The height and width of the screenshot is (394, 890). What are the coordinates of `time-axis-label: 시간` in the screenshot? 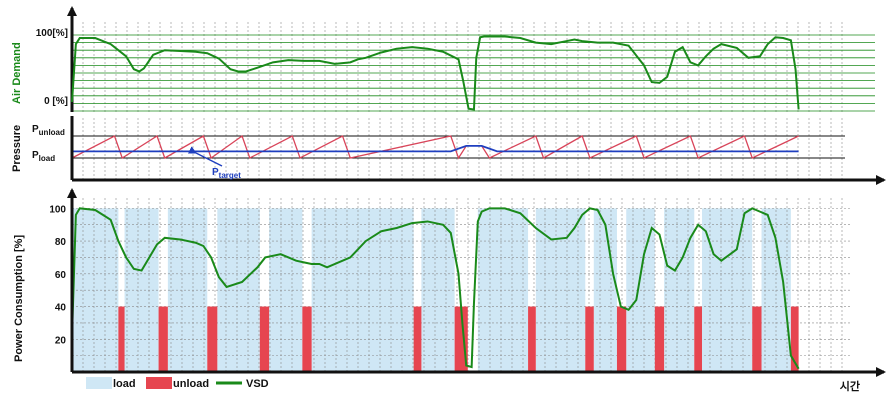 It's located at (850, 386).